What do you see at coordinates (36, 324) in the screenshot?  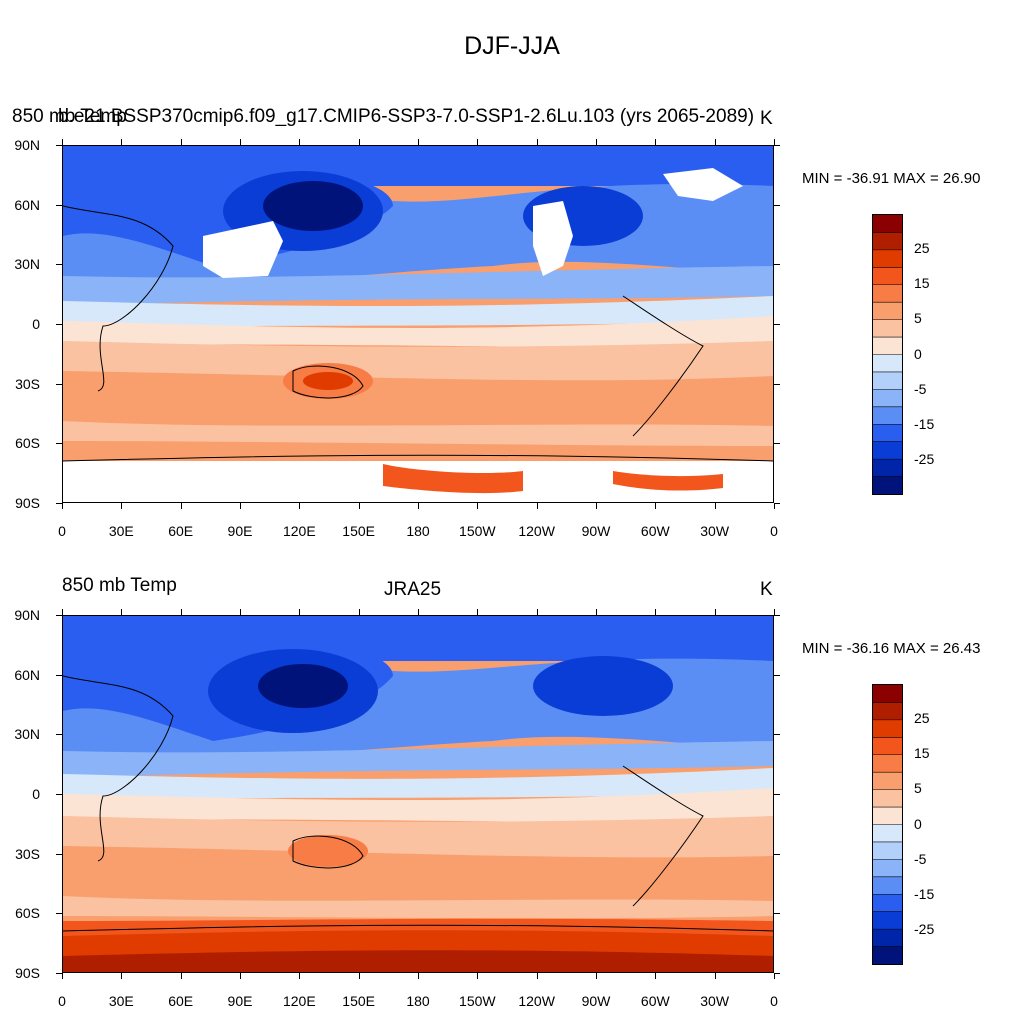 I see `latitude-label: 0` at bounding box center [36, 324].